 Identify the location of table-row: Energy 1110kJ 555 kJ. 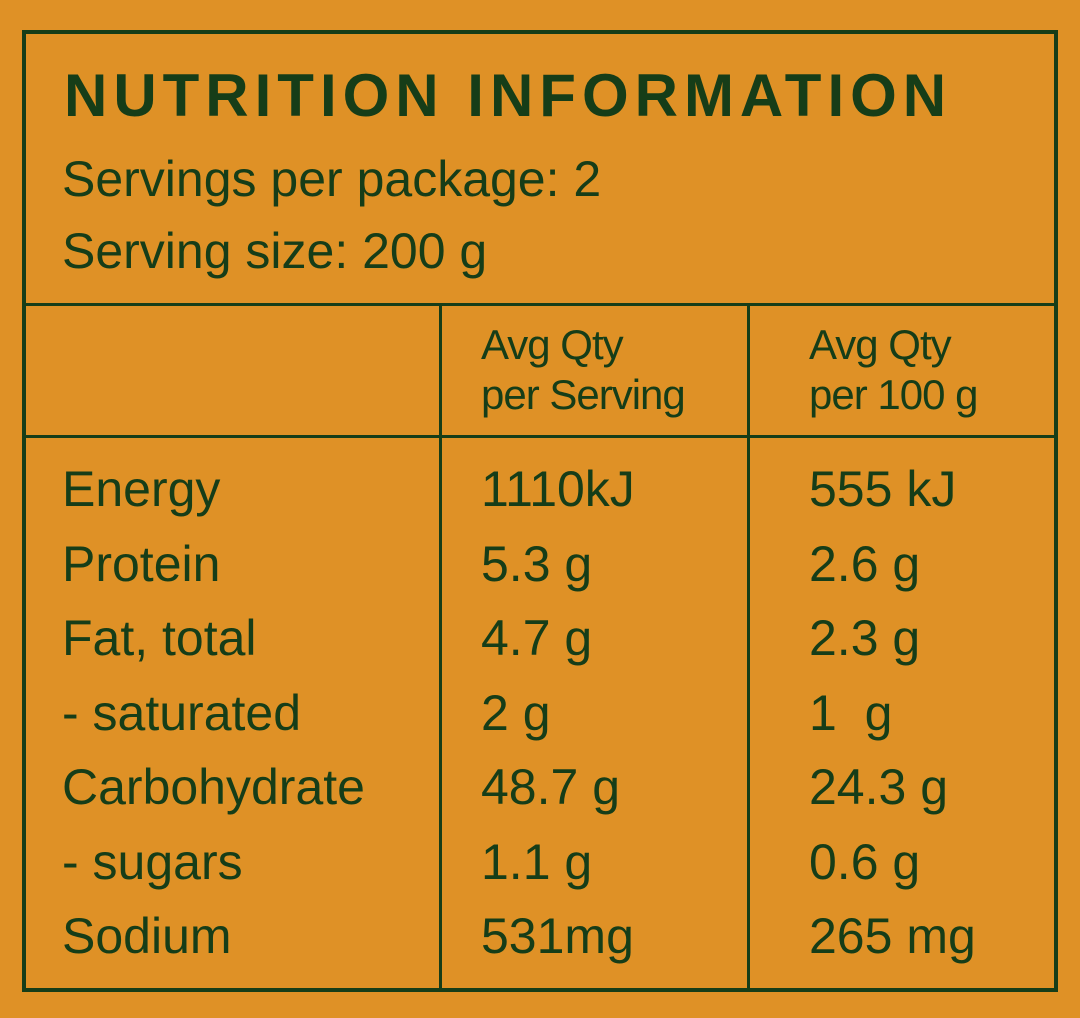
(540, 489).